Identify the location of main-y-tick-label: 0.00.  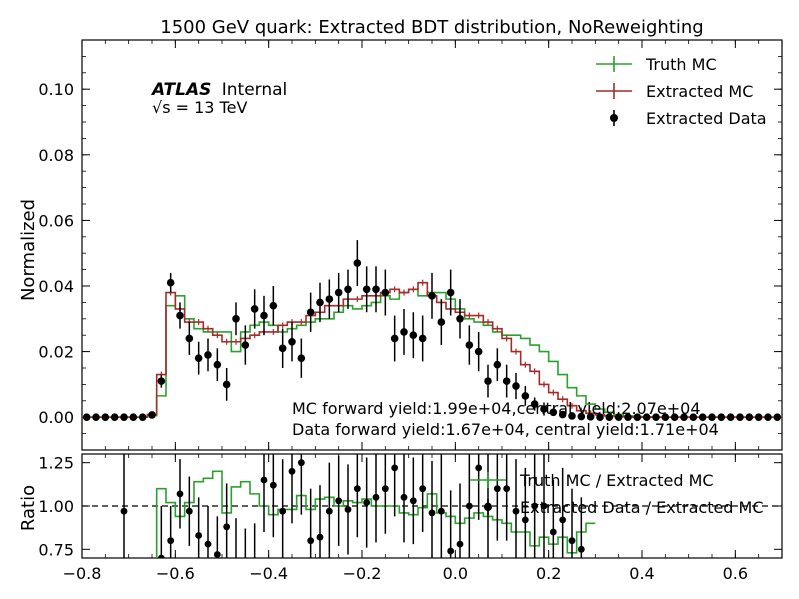
(56, 417).